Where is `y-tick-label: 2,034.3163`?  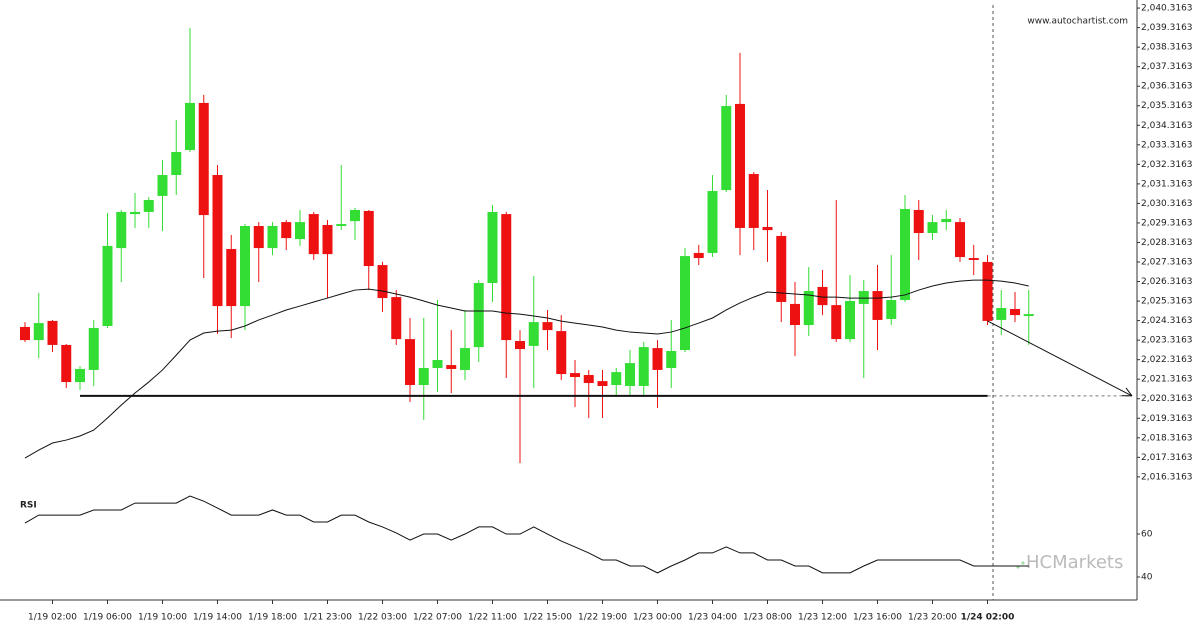 y-tick-label: 2,034.3163 is located at coordinates (1167, 126).